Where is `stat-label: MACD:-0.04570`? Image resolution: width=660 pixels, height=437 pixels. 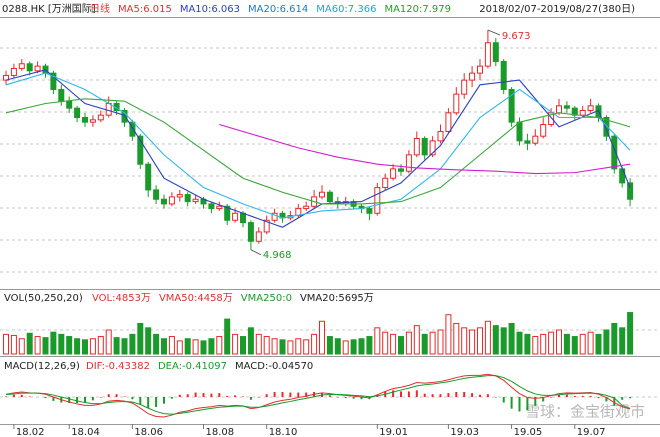
stat-label: MACD:-0.04570 is located at coordinates (274, 366).